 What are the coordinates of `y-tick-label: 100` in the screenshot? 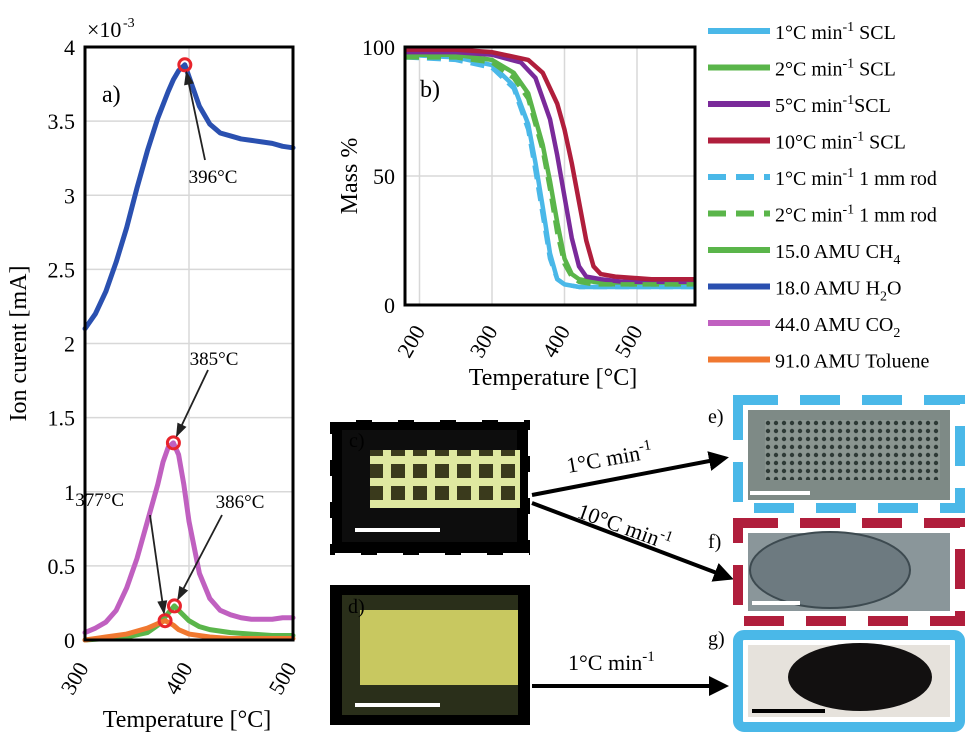 It's located at (378, 47).